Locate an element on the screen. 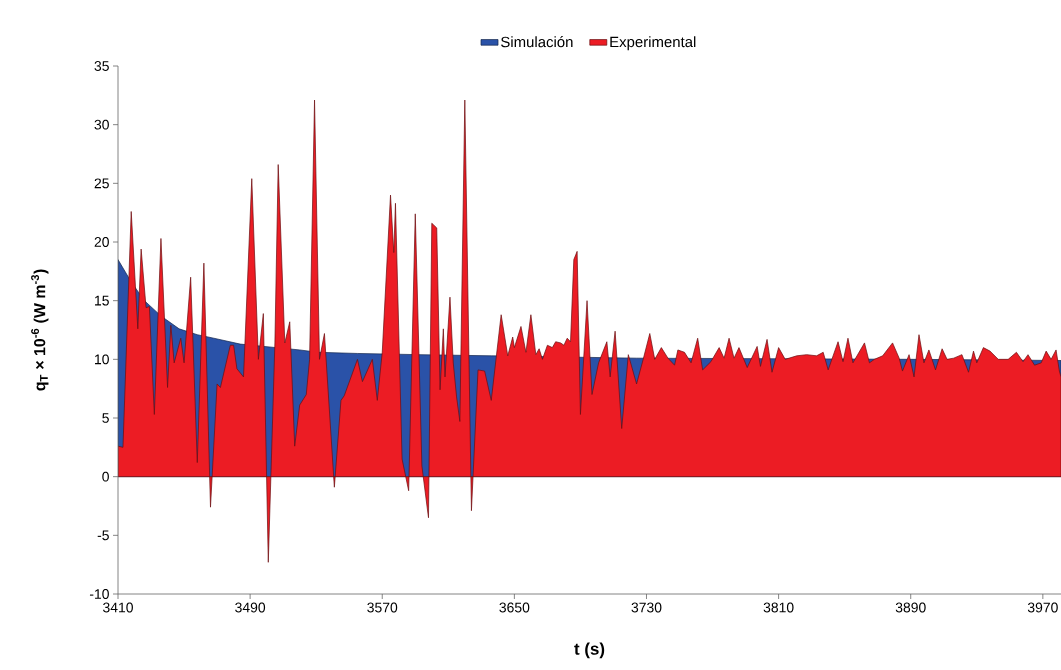  y-tick-label: 30 is located at coordinates (101, 124).